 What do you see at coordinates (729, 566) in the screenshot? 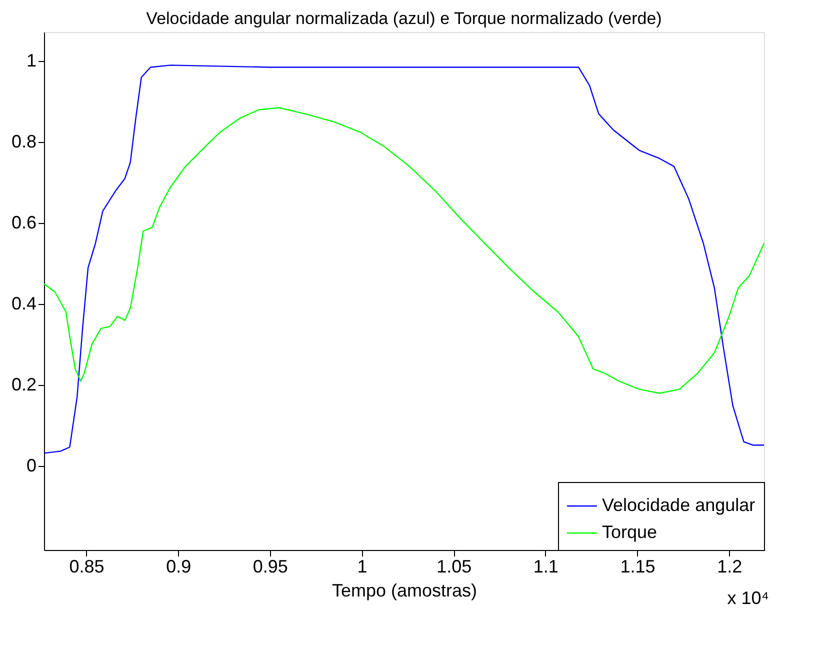
I see `x-tick-label: 1.2` at bounding box center [729, 566].